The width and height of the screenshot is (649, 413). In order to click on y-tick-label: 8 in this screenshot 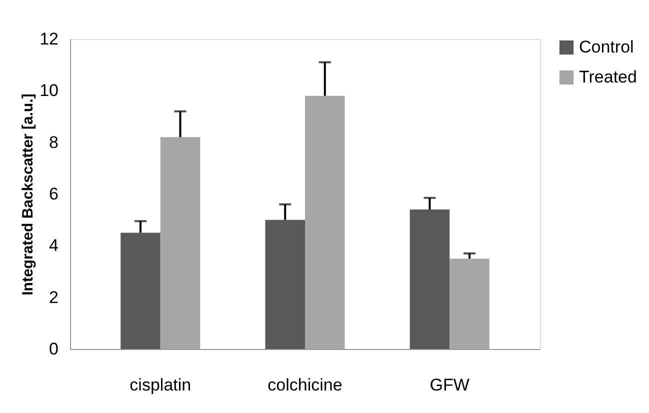, I will do `click(53, 142)`.